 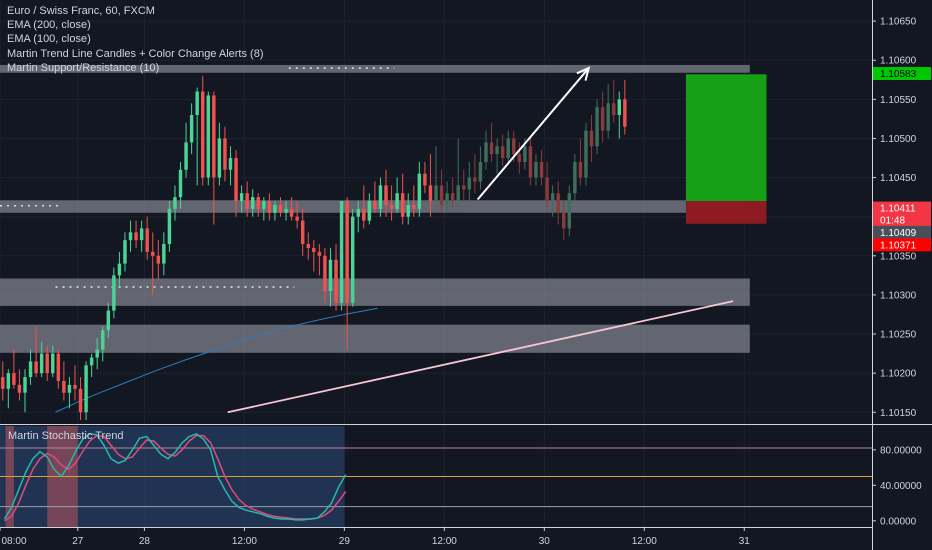 I want to click on price-tick-label: 1.10450, so click(x=898, y=178).